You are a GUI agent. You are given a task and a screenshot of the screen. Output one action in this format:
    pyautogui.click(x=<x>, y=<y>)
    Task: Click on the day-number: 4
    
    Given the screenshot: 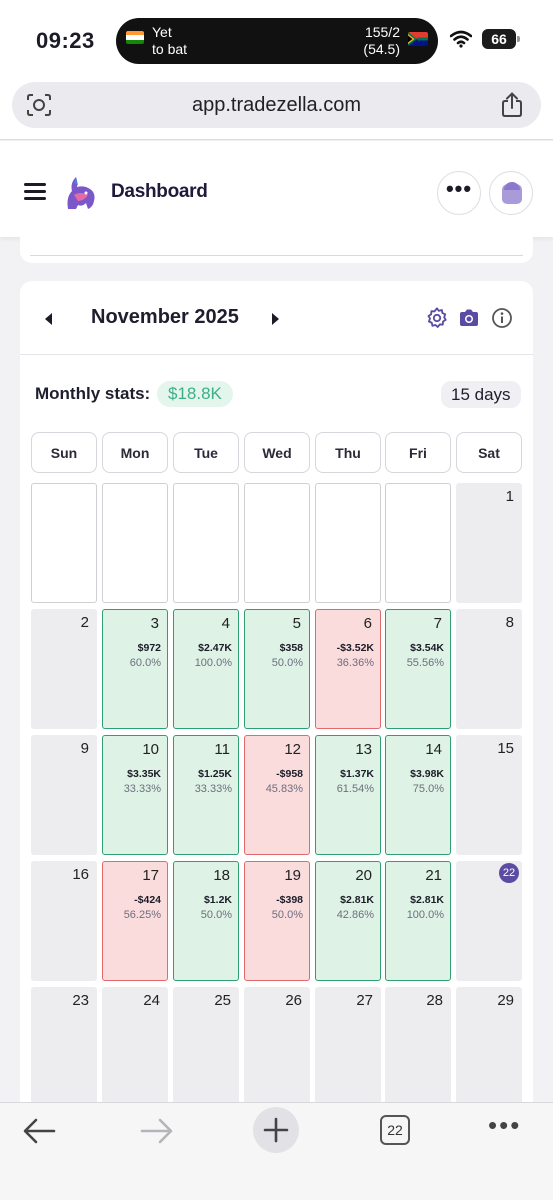 What is the action you would take?
    pyautogui.click(x=225, y=623)
    